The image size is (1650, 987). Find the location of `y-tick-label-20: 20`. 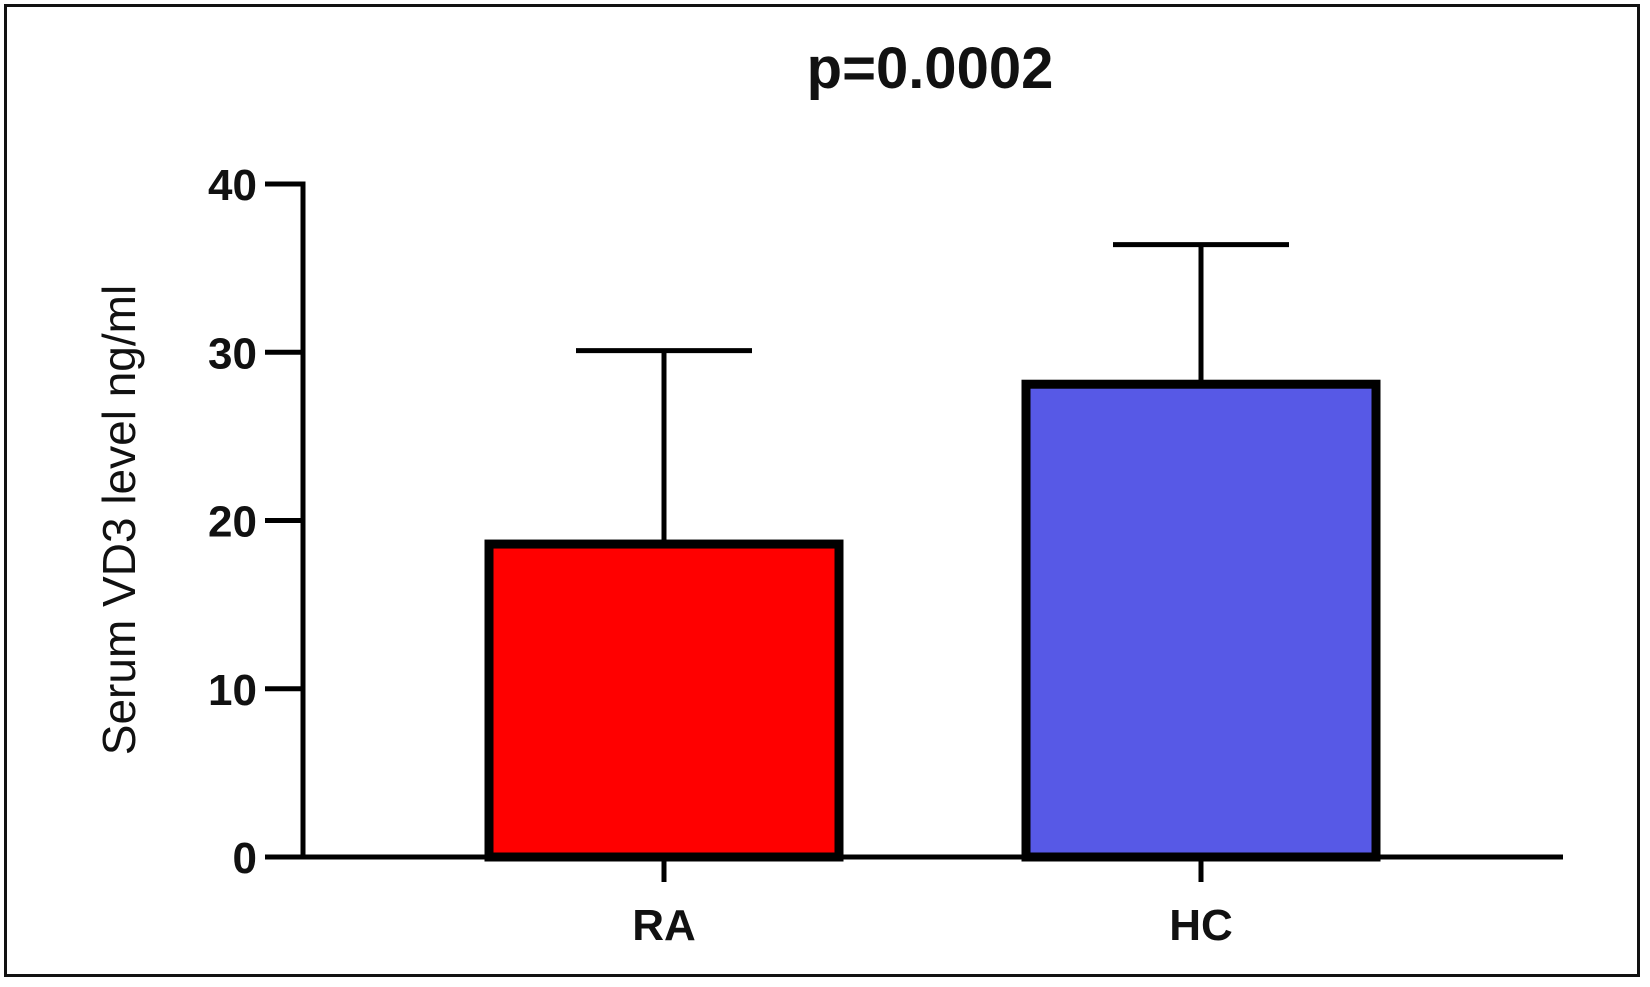

y-tick-label-20: 20 is located at coordinates (232, 522).